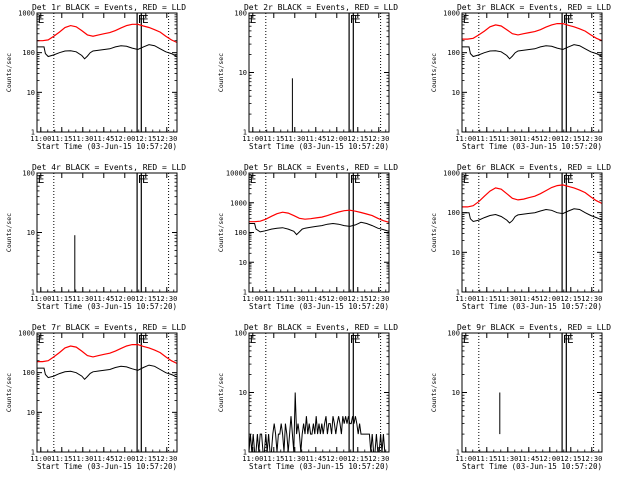  Describe the element at coordinates (321, 327) in the screenshot. I see `panel-title: Det 8r BLACK = Events, RED = LLD` at that location.